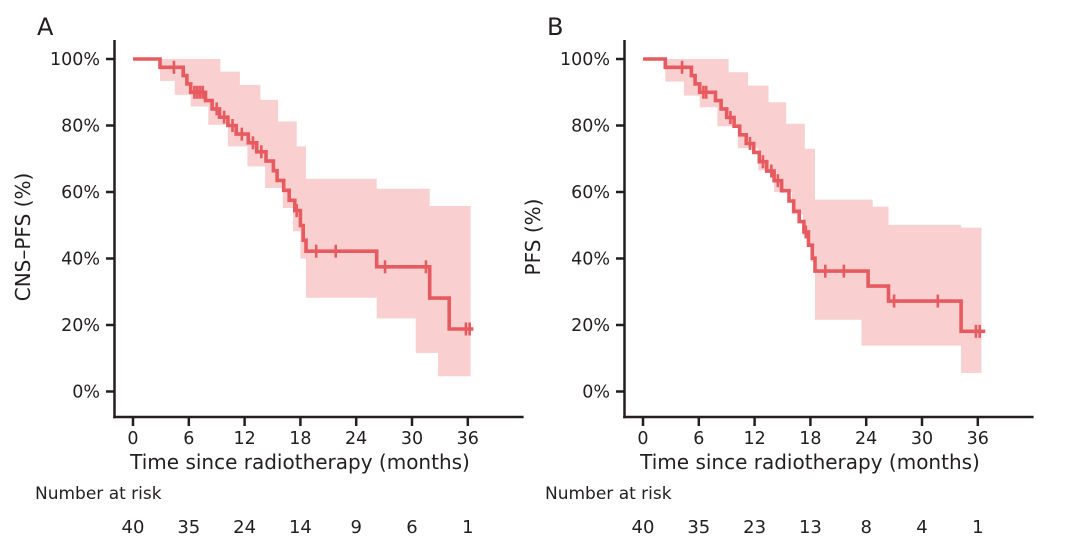 This screenshot has width=1080, height=556. What do you see at coordinates (810, 527) in the screenshot?
I see `number-at-risk-value: 13` at bounding box center [810, 527].